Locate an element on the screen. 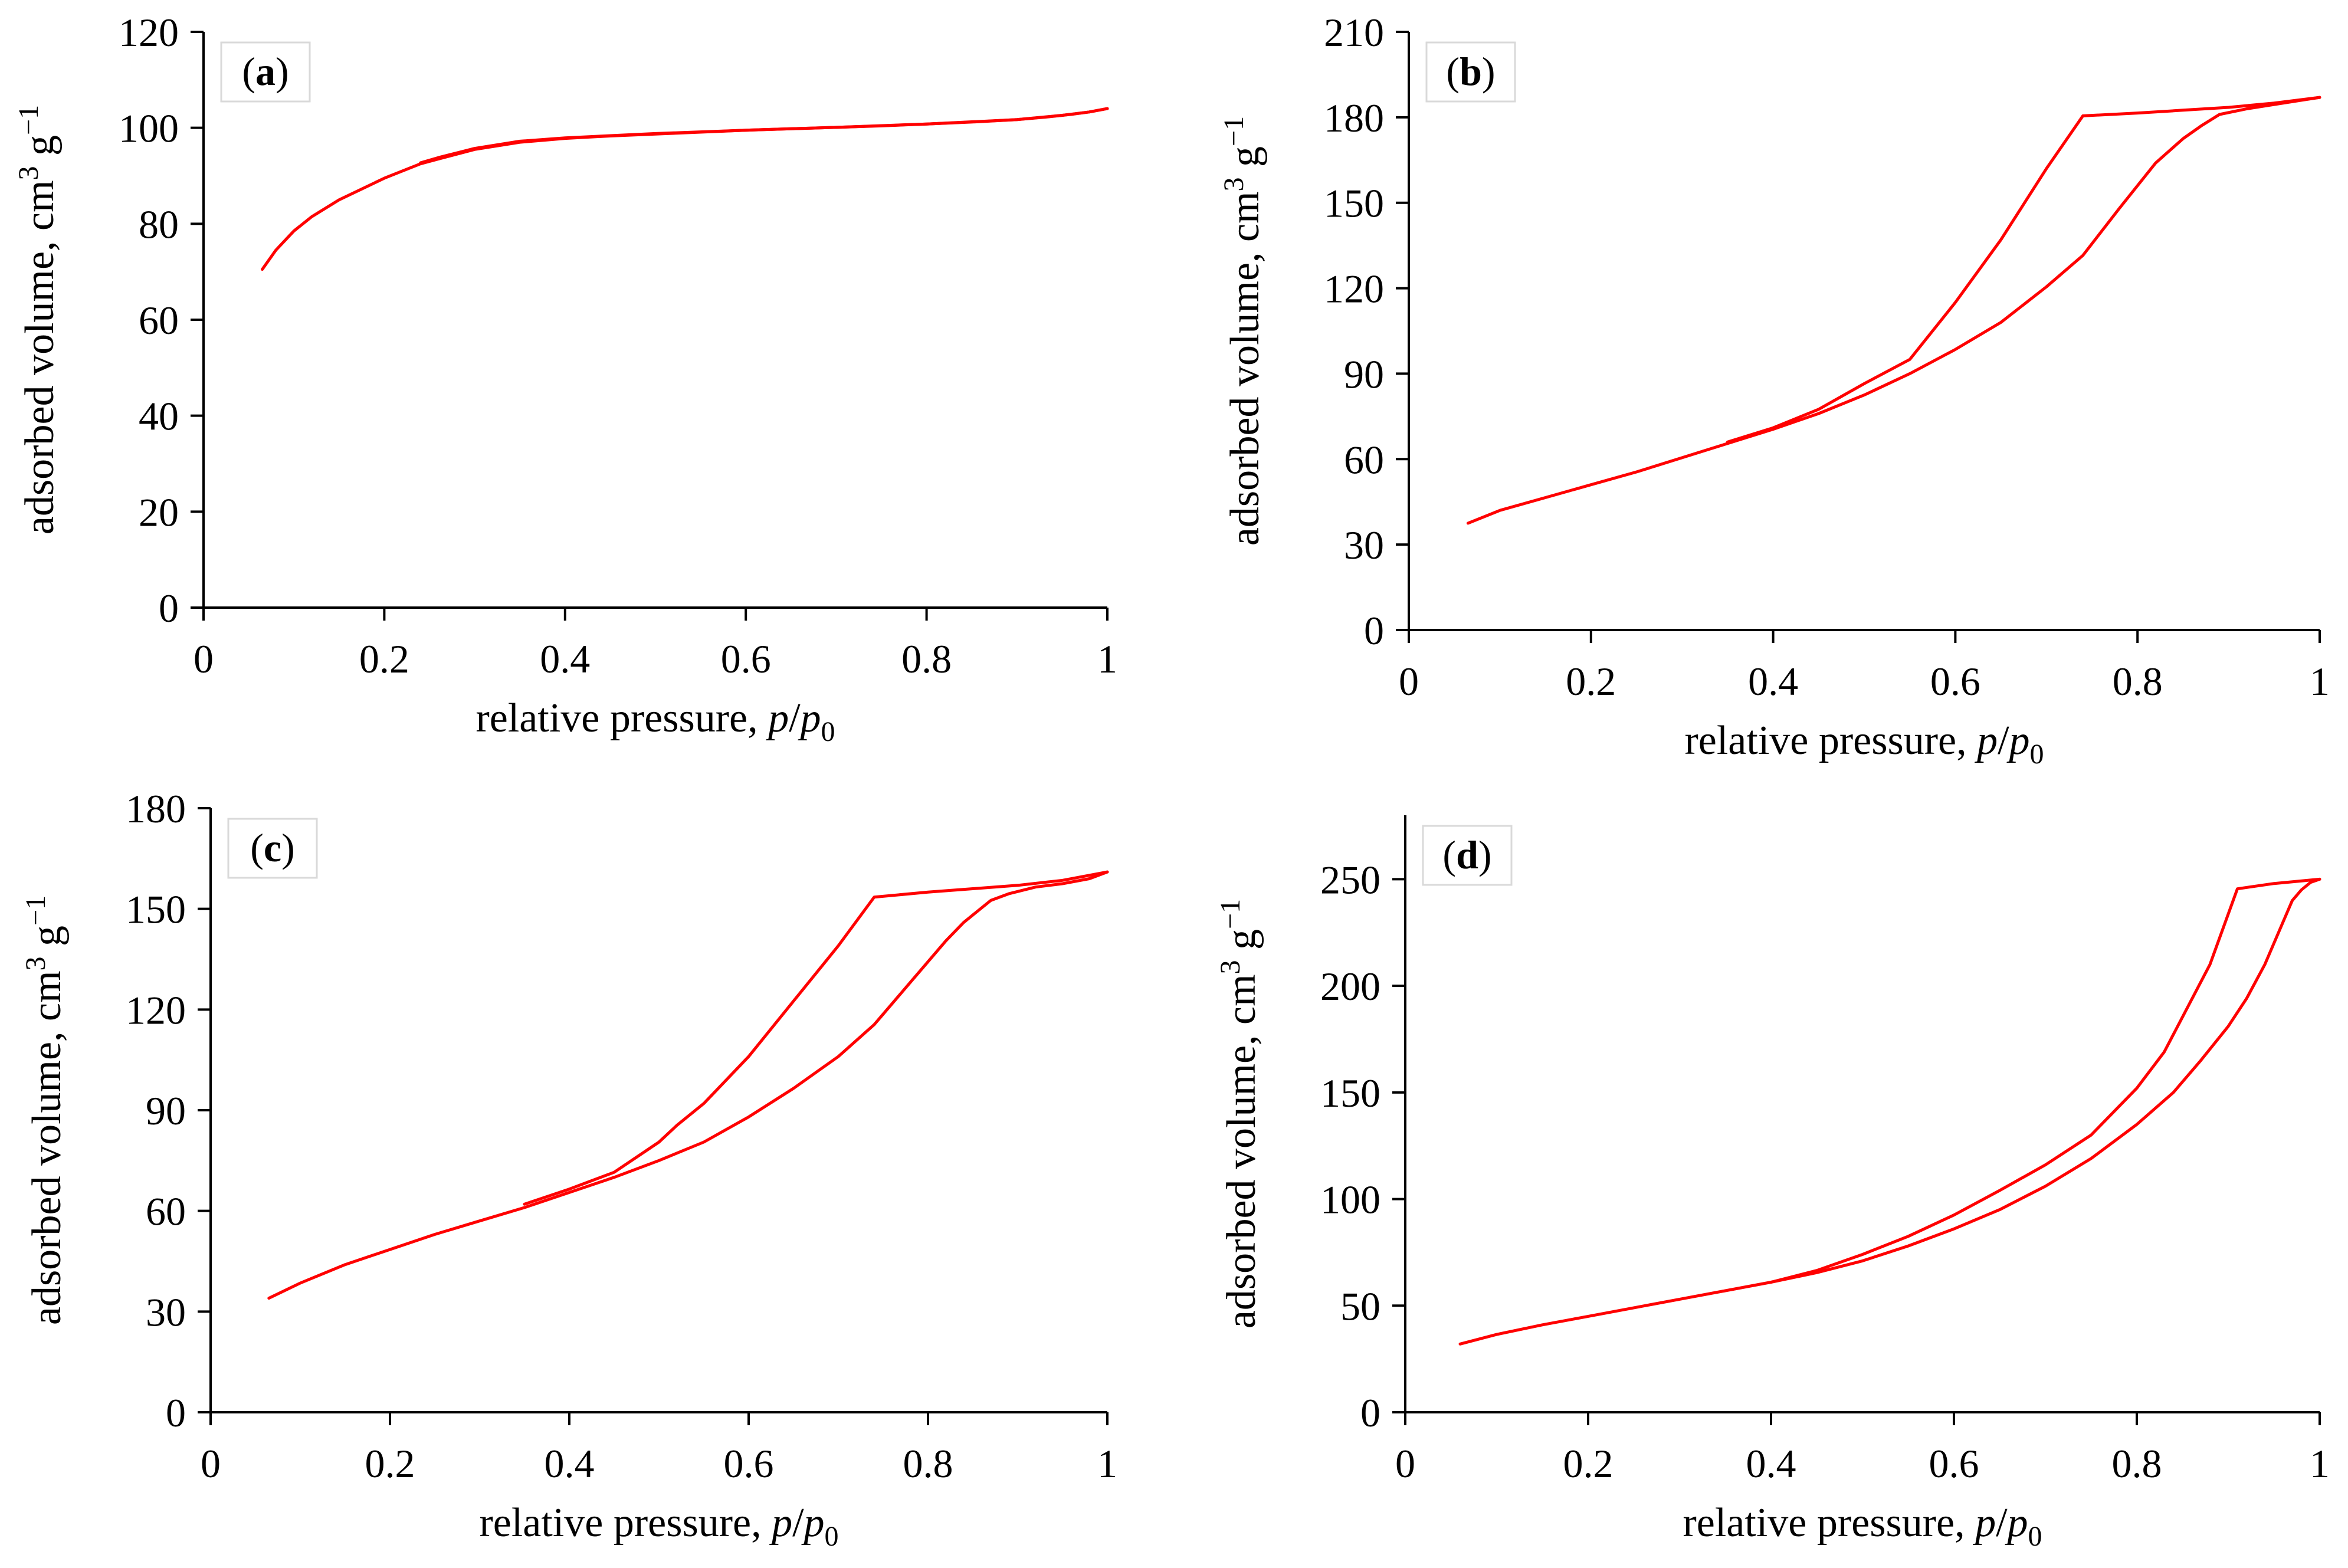 This screenshot has height=1568, width=2348. y-tick-label: 150 is located at coordinates (1350, 1093).